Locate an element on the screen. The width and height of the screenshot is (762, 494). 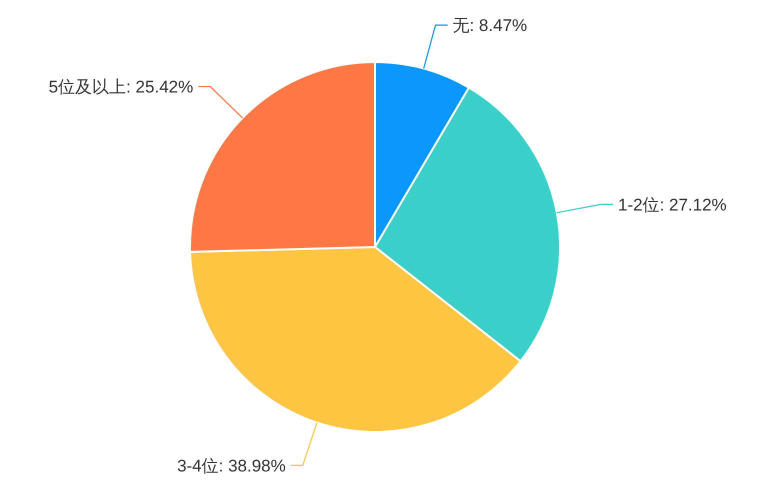
slice-label: 3-4位: 38.98% is located at coordinates (231, 466).